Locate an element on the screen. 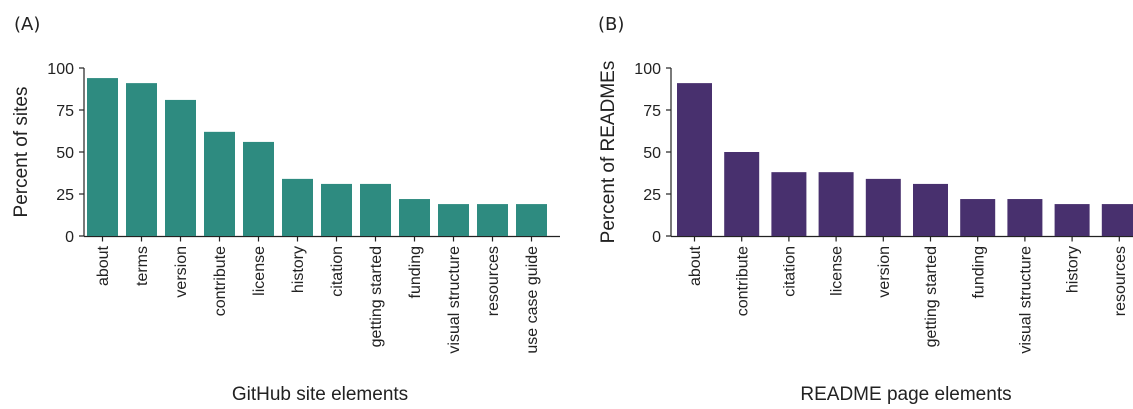 This screenshot has height=409, width=1133. y-axis-title: Percent of READMEs is located at coordinates (608, 152).